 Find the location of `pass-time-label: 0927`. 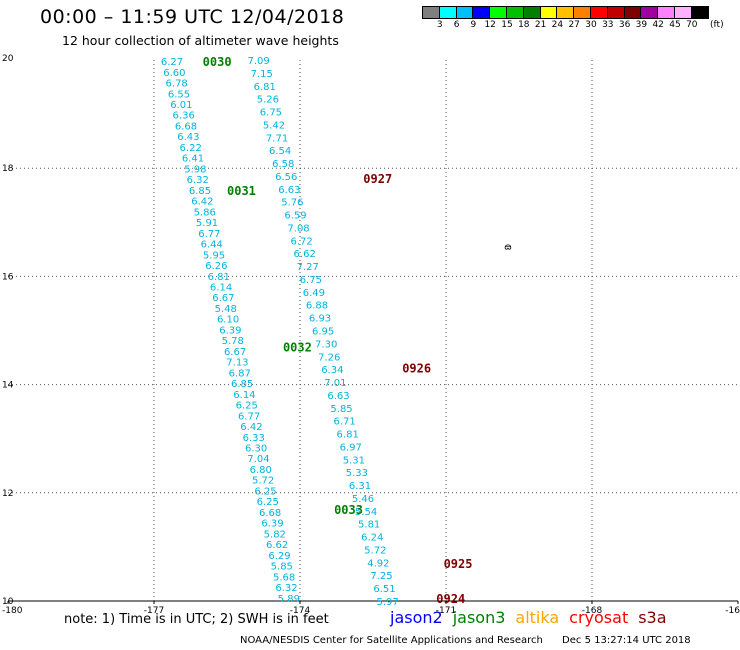

pass-time-label: 0927 is located at coordinates (377, 179).